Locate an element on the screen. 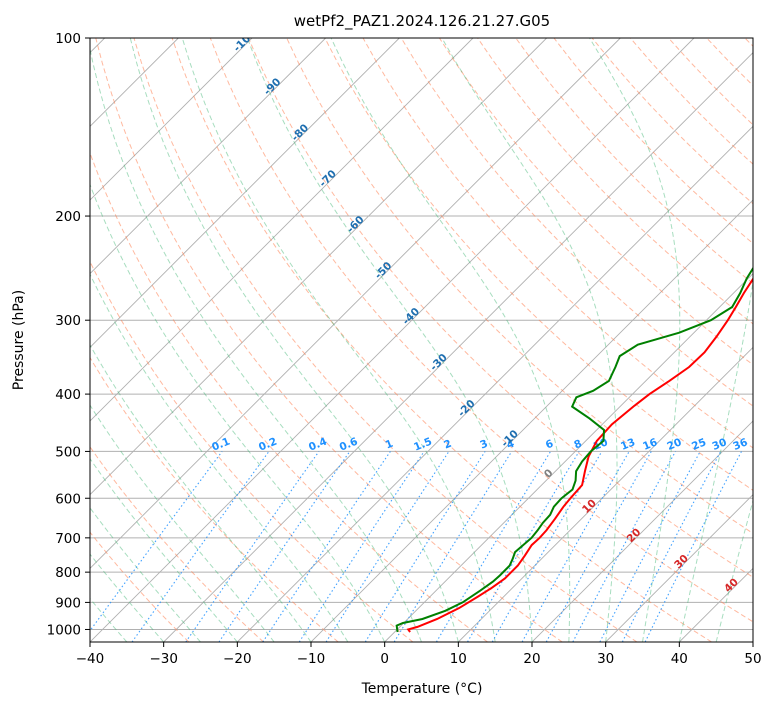 Image resolution: width=775 pixels, height=708 pixels. x-axis-label: Temperature (°C) is located at coordinates (422, 689).